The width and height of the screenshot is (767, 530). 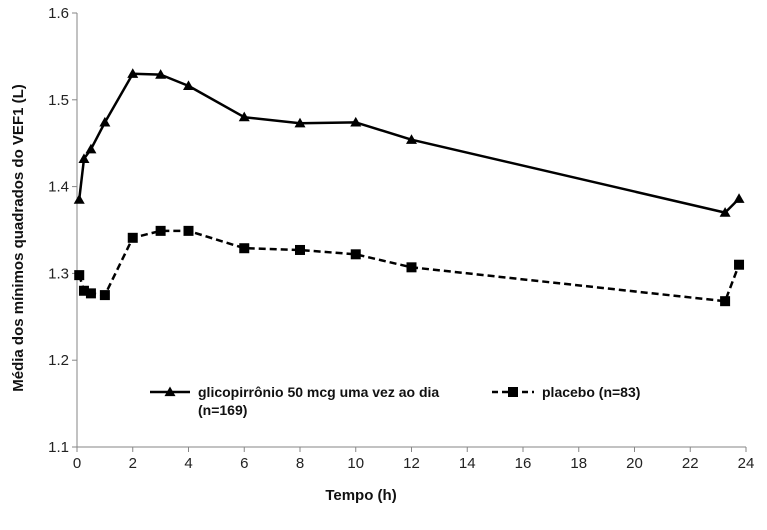 I want to click on y-tick-label: 1.5, so click(x=58, y=100).